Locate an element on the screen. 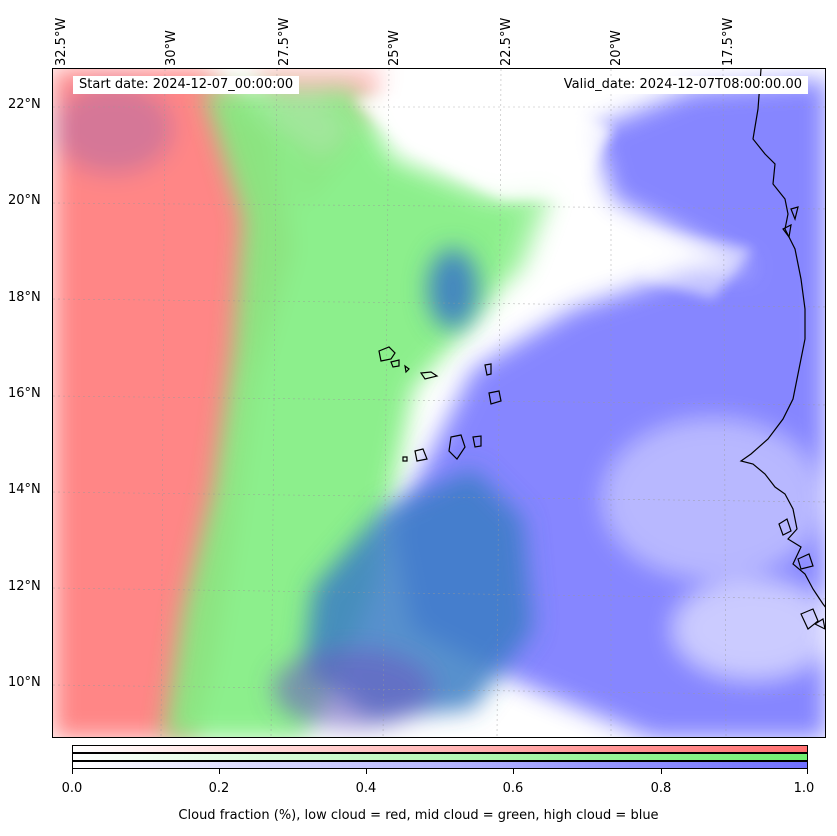 This screenshot has height=836, width=837. clear-sky-areas is located at coordinates (553, 194).